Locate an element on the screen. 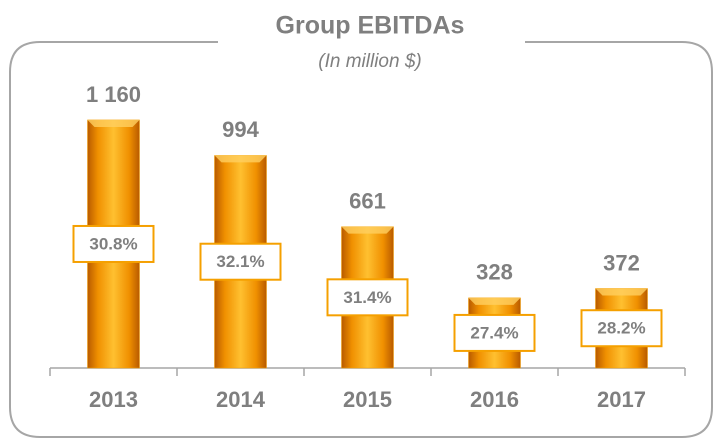  margin-label: 32.1% is located at coordinates (240, 261).